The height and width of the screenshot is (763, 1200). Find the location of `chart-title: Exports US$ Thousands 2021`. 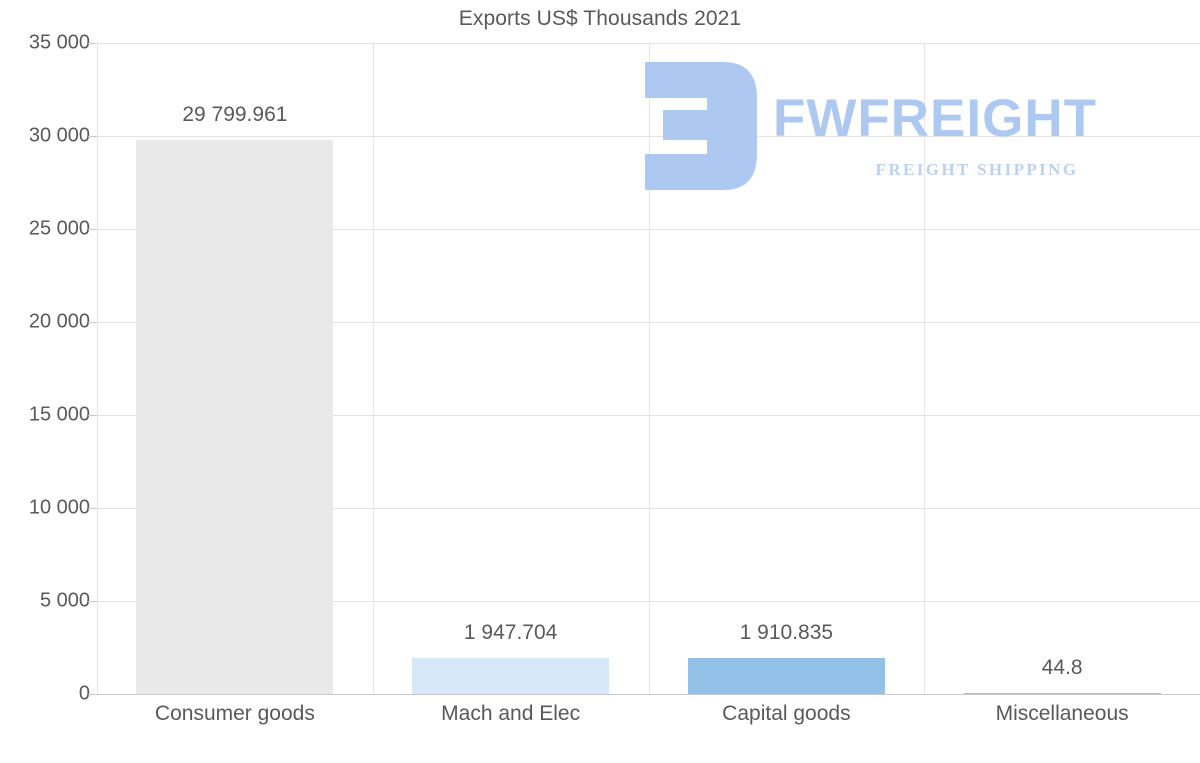

chart-title: Exports US$ Thousands 2021 is located at coordinates (600, 18).